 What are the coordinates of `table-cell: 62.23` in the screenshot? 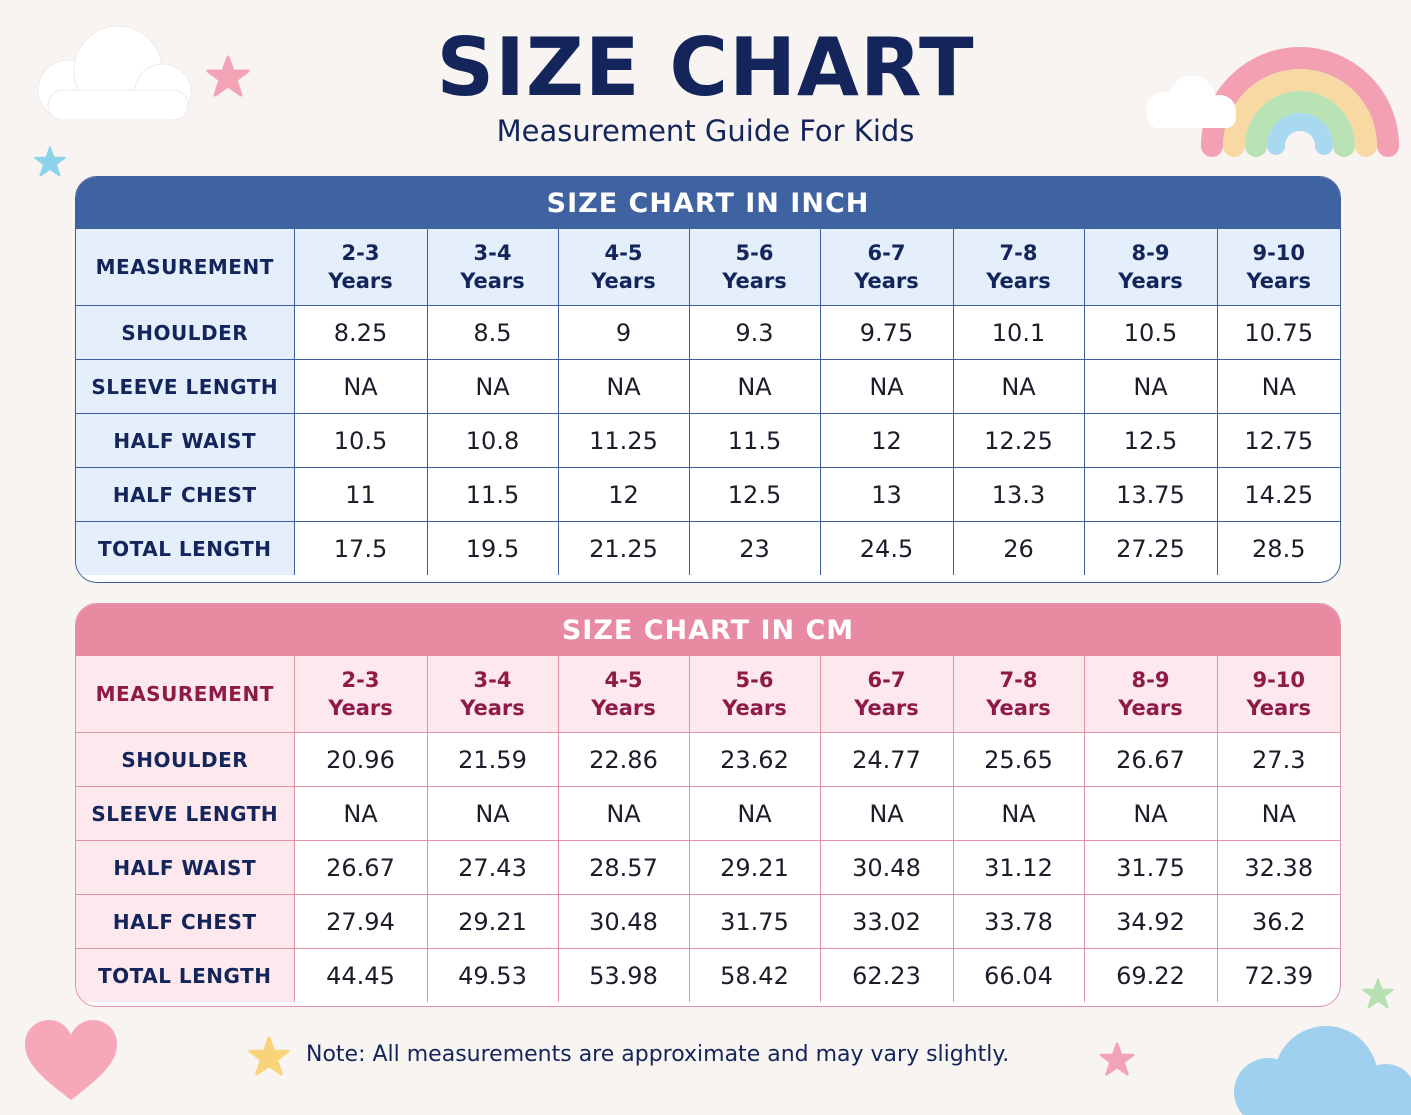 It's located at (886, 975).